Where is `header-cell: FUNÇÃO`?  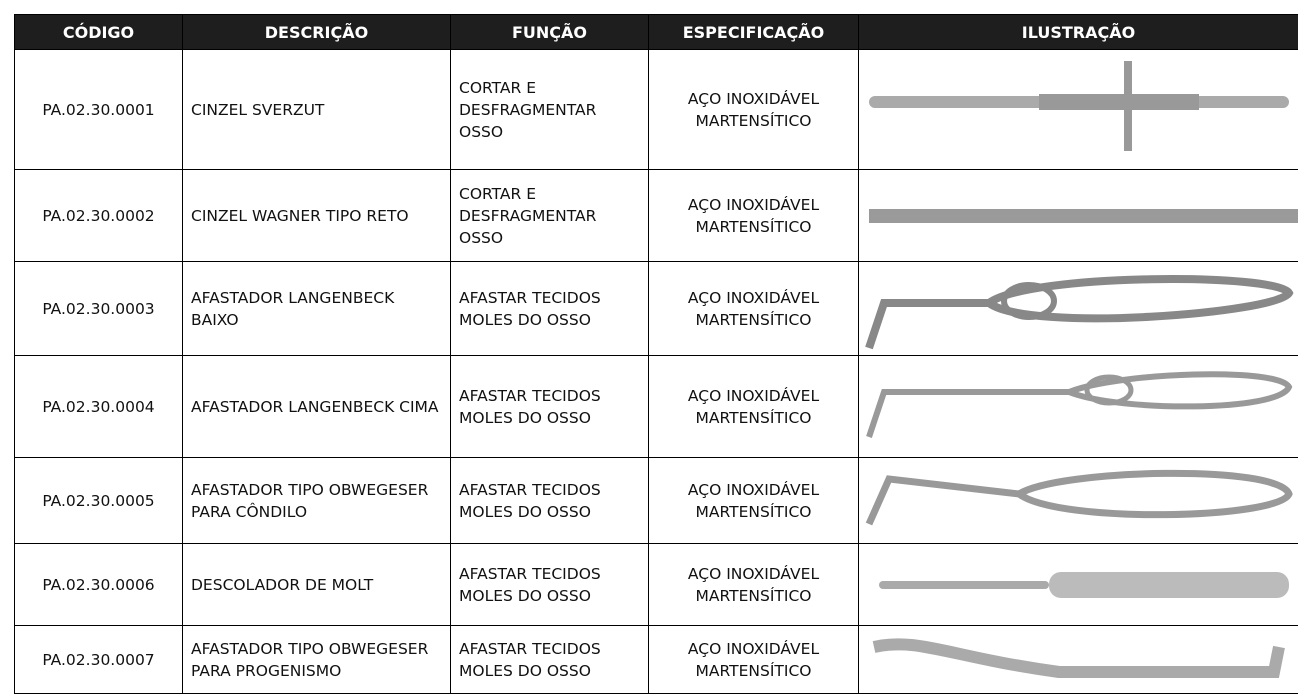 header-cell: FUNÇÃO is located at coordinates (549, 32).